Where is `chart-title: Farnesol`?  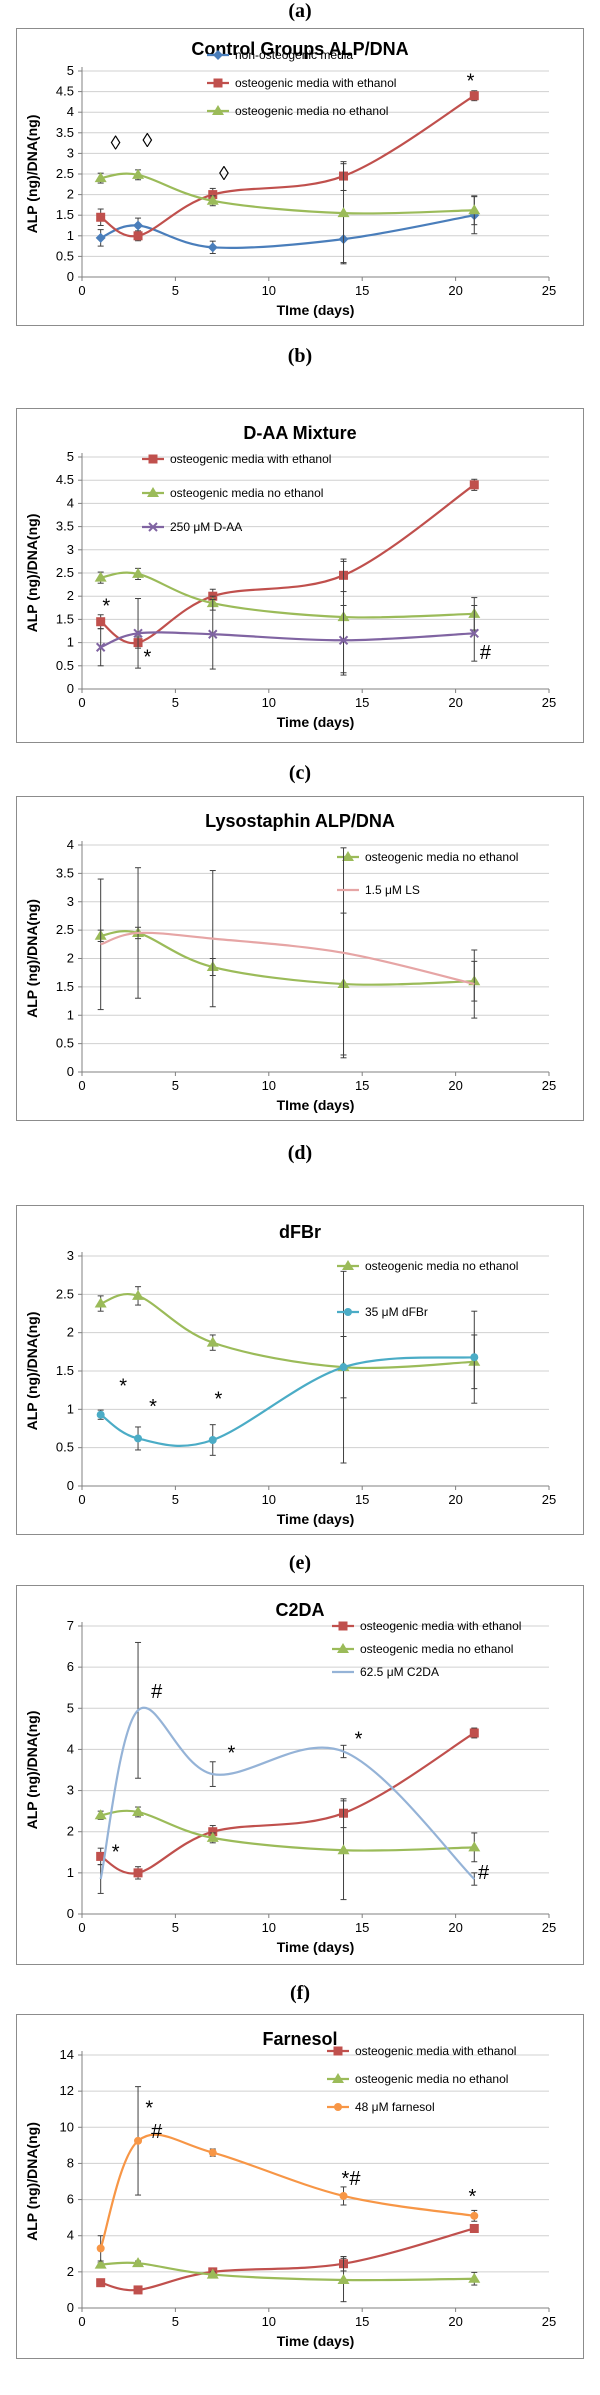
chart-title: Farnesol is located at coordinates (299, 2039).